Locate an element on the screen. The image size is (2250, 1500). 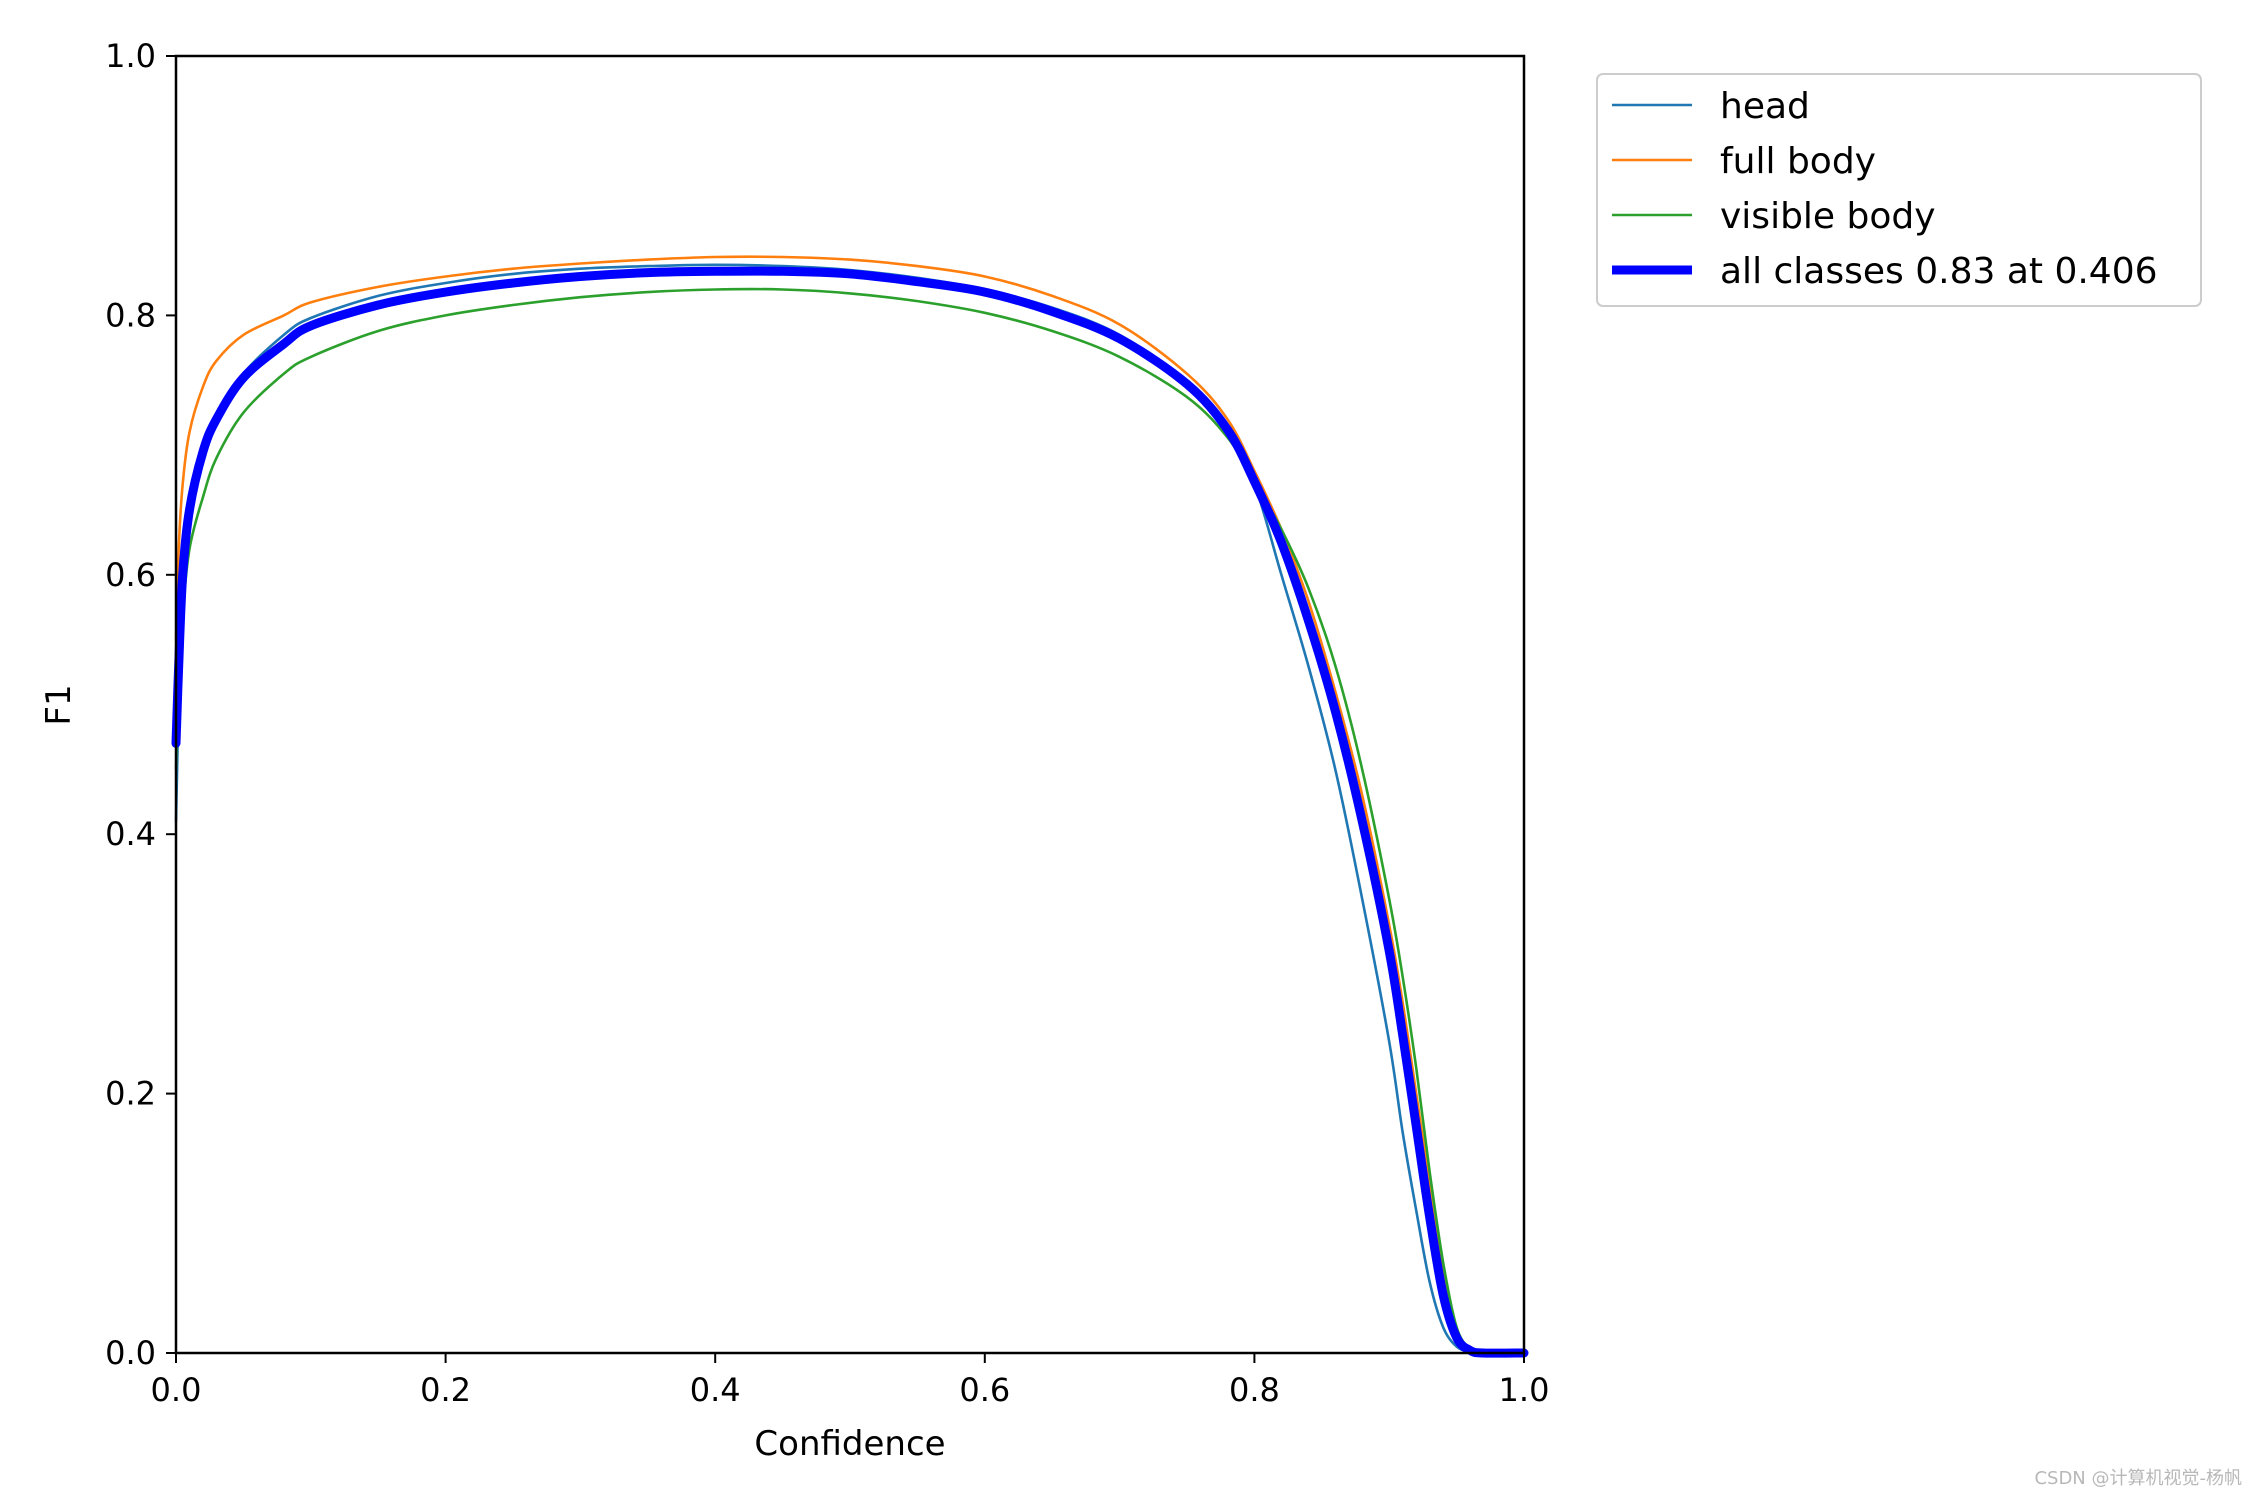
y-axis-label: F1 is located at coordinates (59, 704).